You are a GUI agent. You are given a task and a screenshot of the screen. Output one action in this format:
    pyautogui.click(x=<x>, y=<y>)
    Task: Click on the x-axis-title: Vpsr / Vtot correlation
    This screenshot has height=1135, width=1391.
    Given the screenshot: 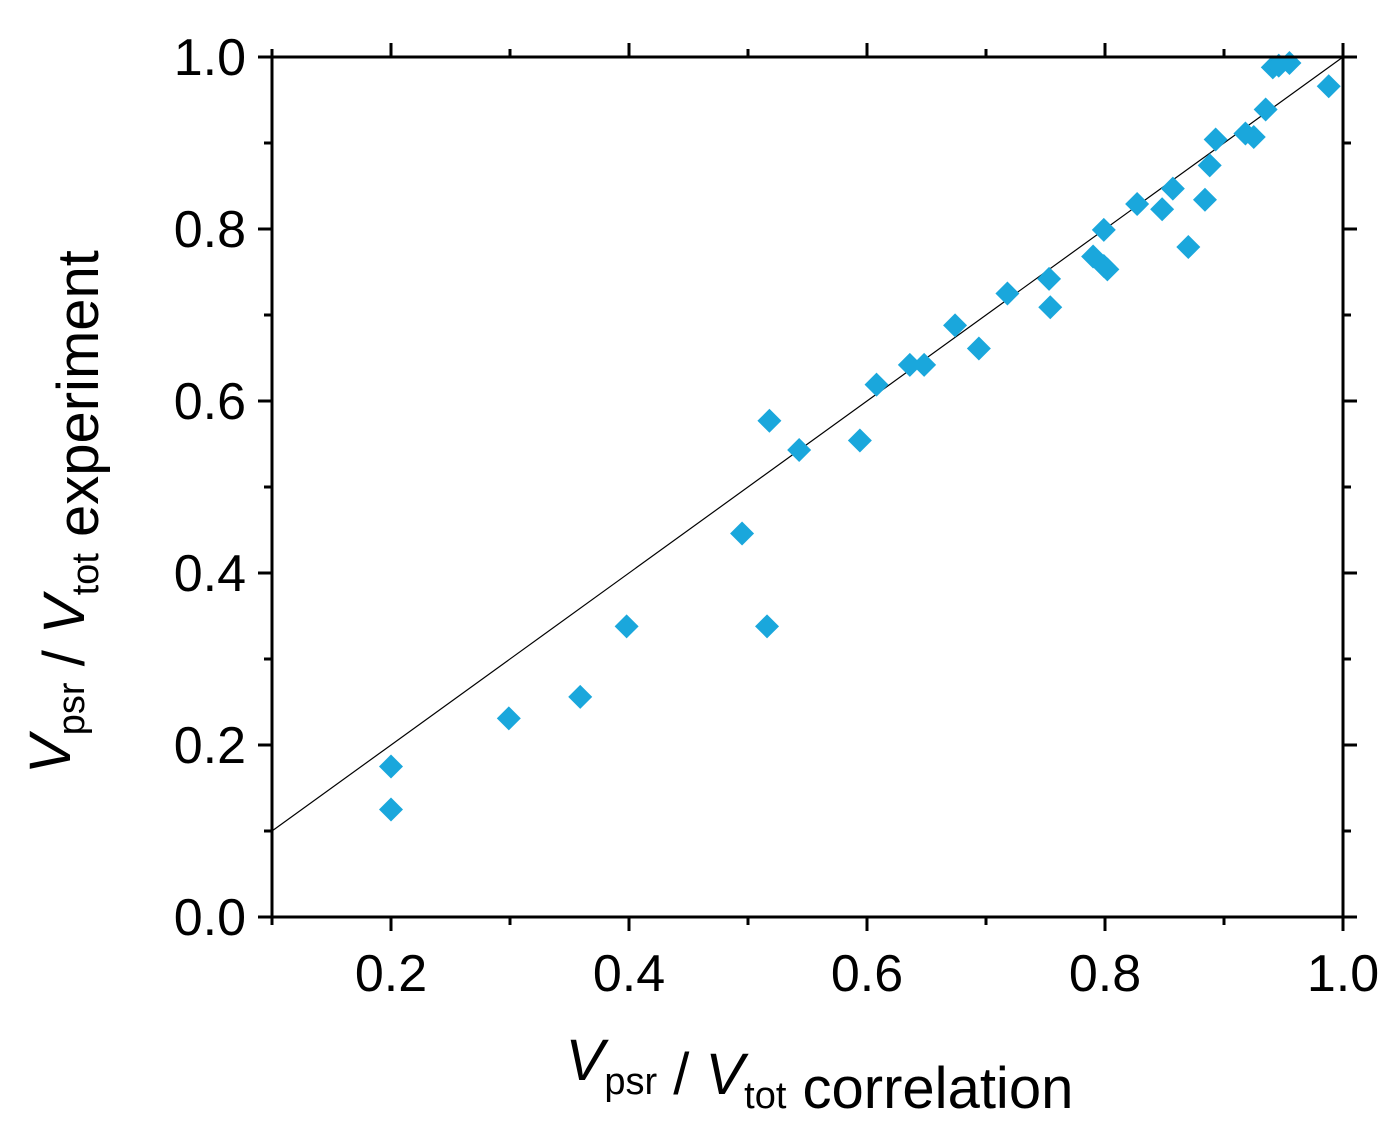 What is the action you would take?
    pyautogui.click(x=820, y=1074)
    